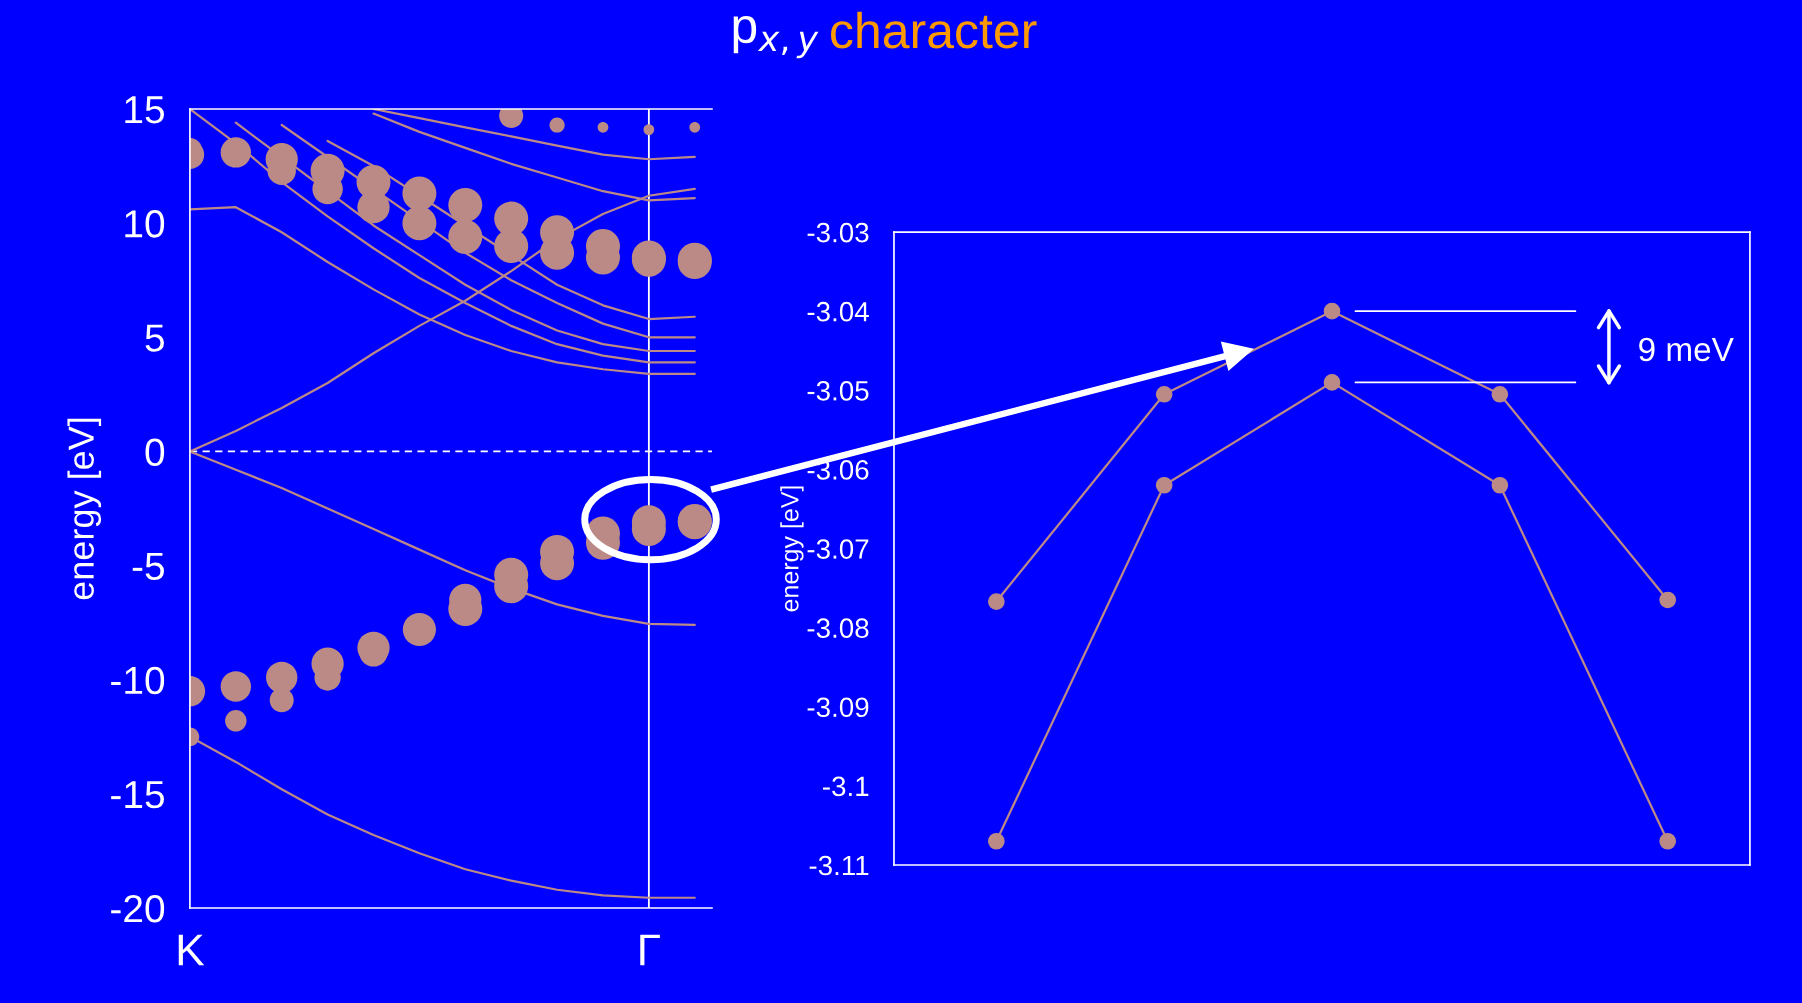 The image size is (1802, 1003). What do you see at coordinates (148, 566) in the screenshot?
I see `y-tick-label: -5` at bounding box center [148, 566].